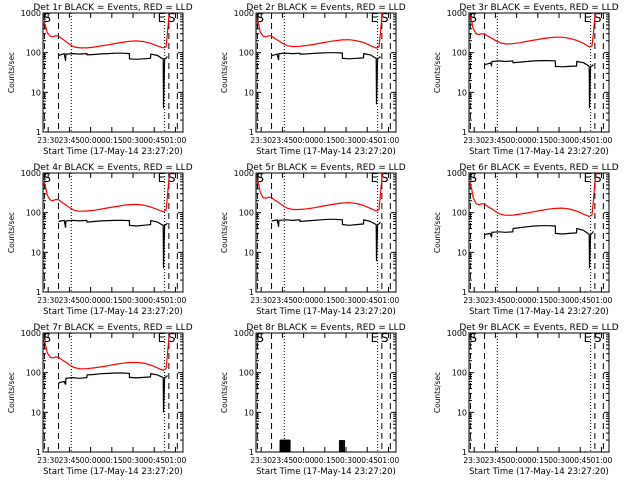 The image size is (640, 480). What do you see at coordinates (325, 328) in the screenshot?
I see `panel-title: Det 8r BLACK = Events, RED = LLD` at bounding box center [325, 328].